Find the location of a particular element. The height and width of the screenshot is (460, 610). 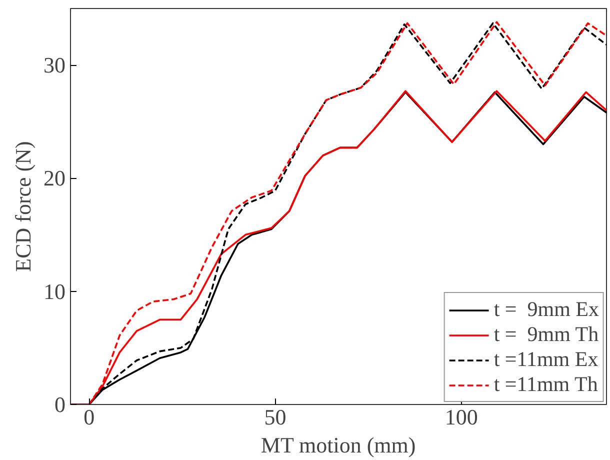

y-tick-label: 30 is located at coordinates (55, 65).